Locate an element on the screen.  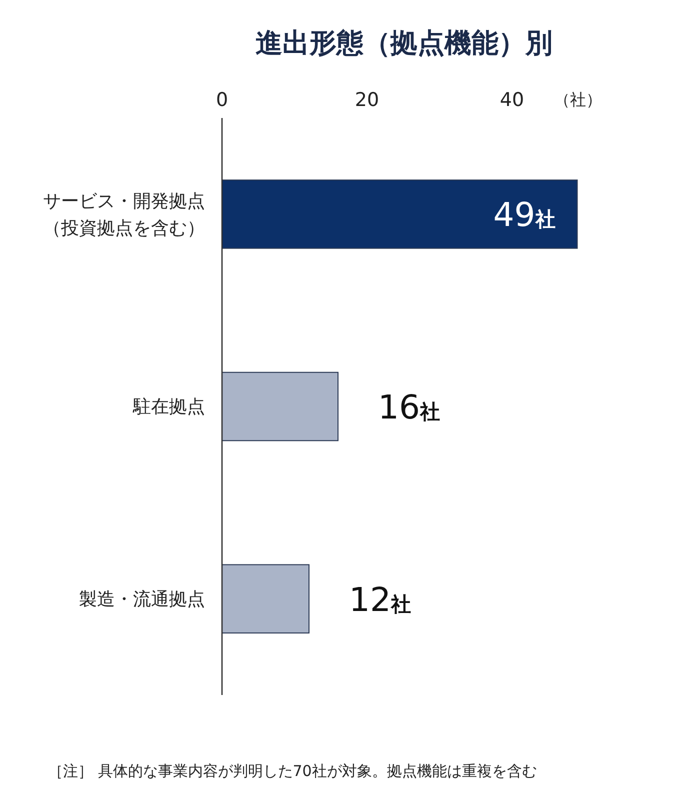
data-label: 49社 is located at coordinates (524, 214).